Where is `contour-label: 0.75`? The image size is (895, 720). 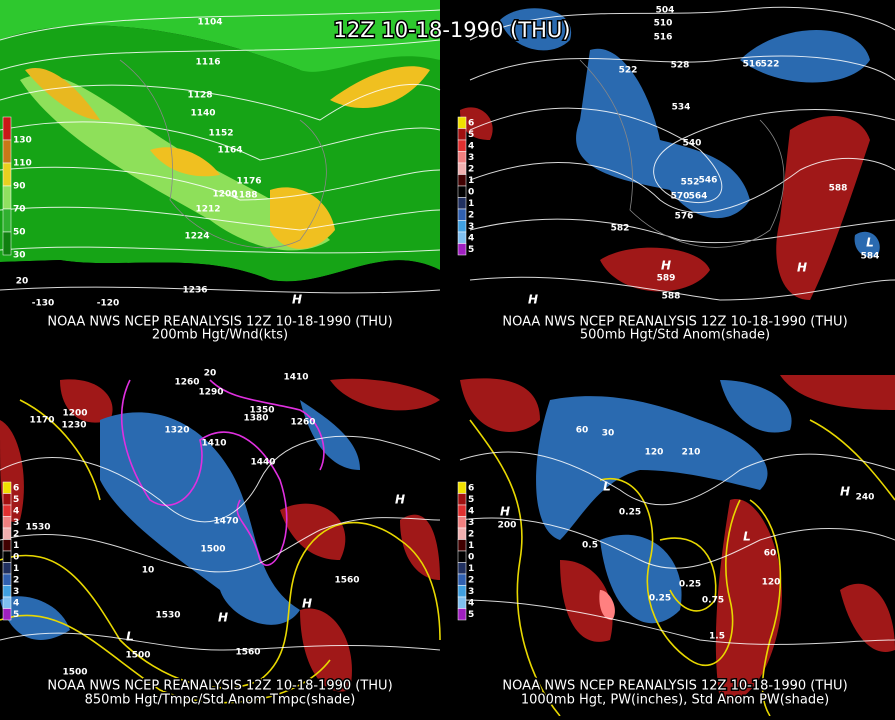
contour-label: 0.75 is located at coordinates (713, 601).